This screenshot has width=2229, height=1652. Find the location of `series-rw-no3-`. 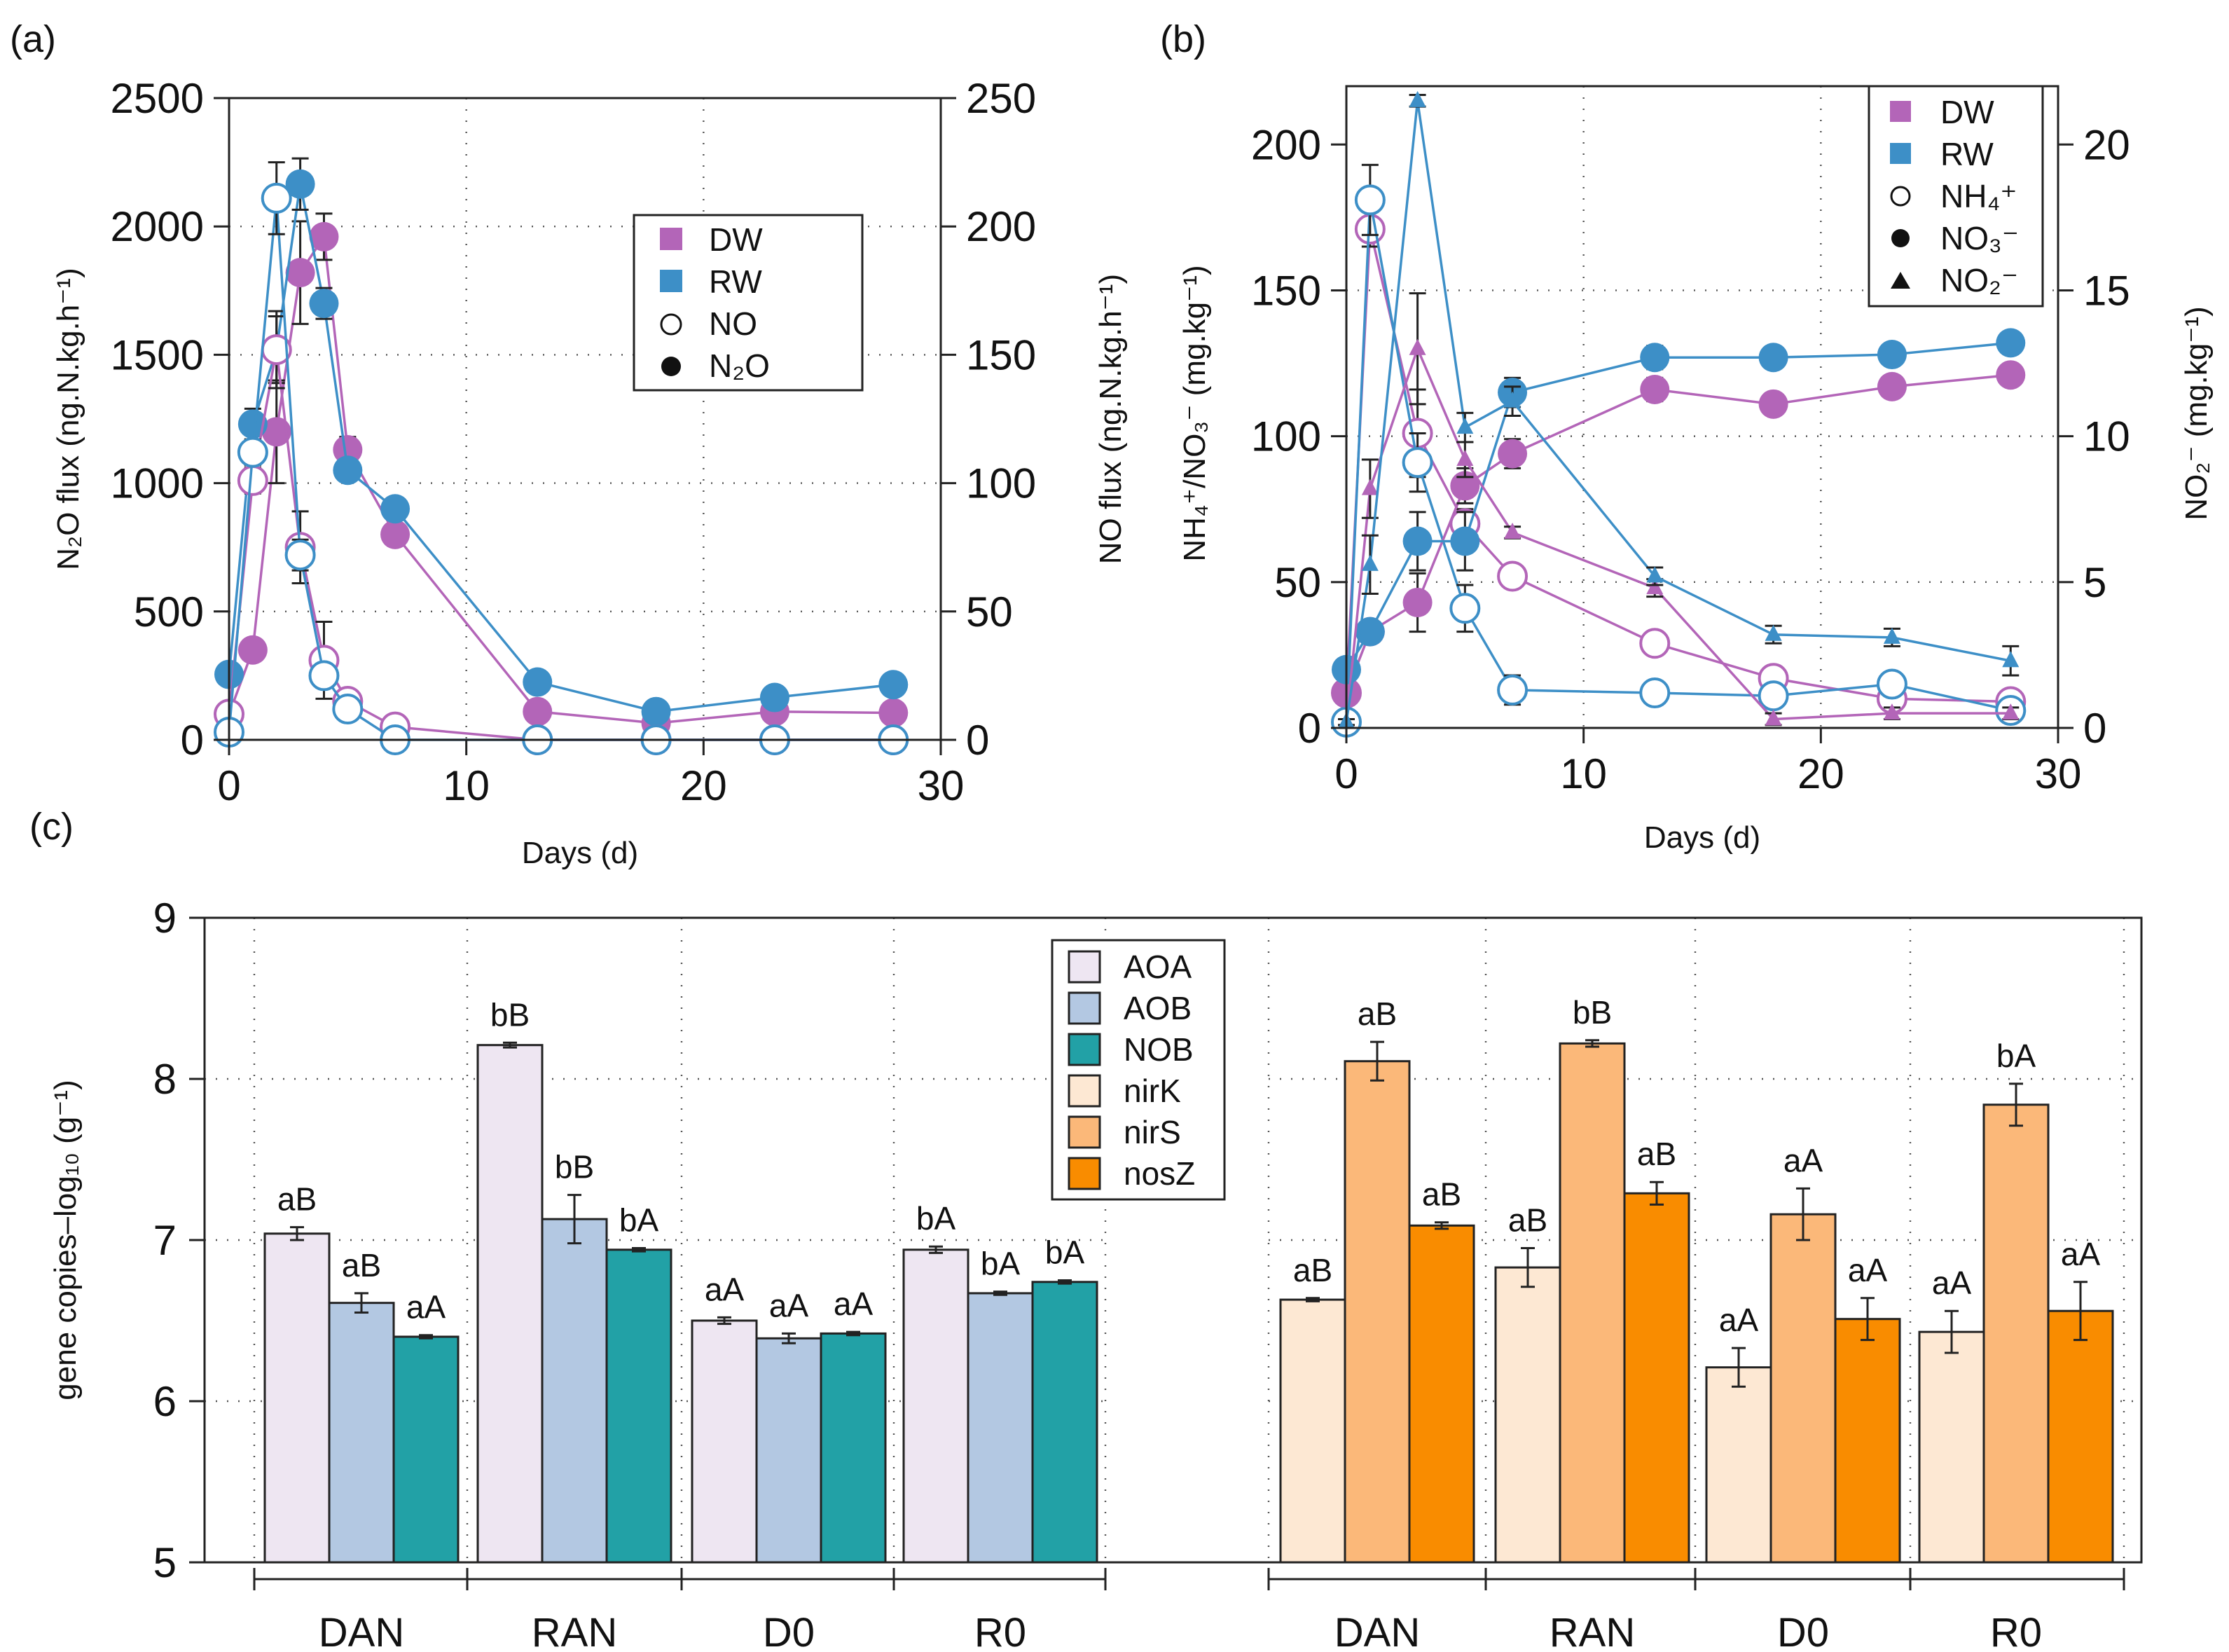

series-rw-no3- is located at coordinates (1679, 506).